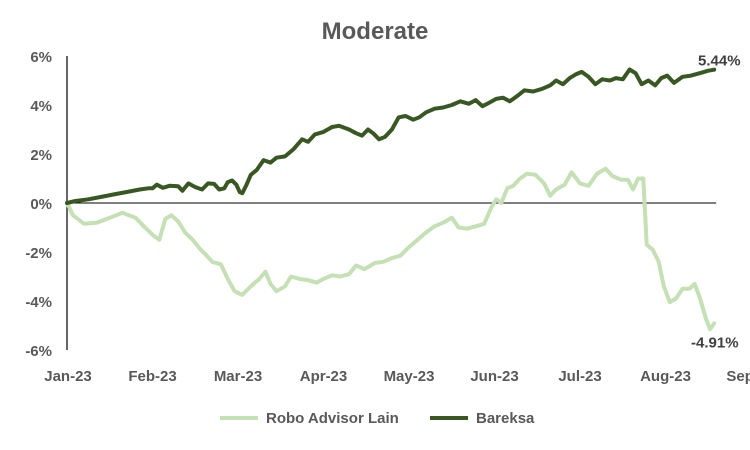  What do you see at coordinates (41, 204) in the screenshot?
I see `y-tick-label: 0%` at bounding box center [41, 204].